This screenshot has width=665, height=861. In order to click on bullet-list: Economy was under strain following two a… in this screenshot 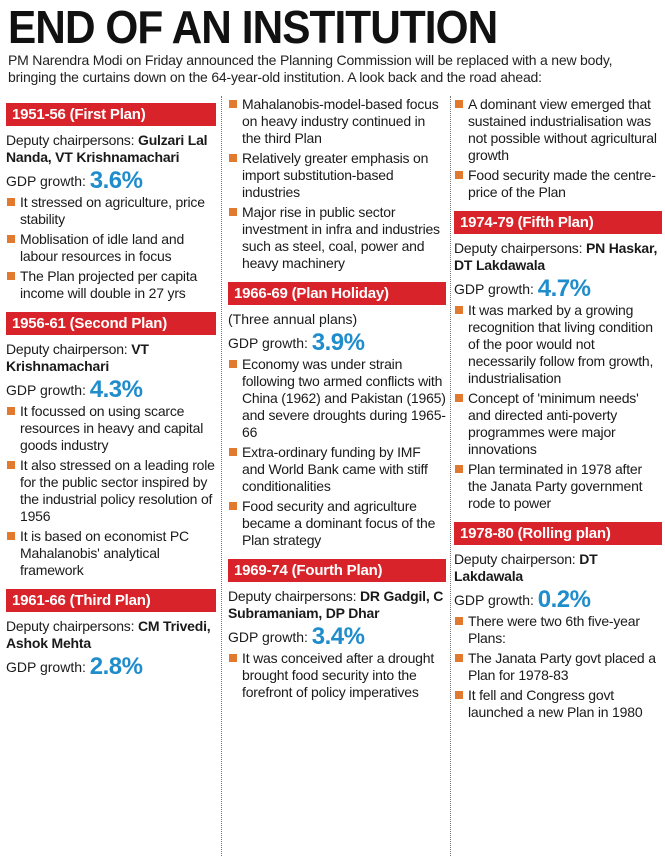, I will do `click(337, 452)`.